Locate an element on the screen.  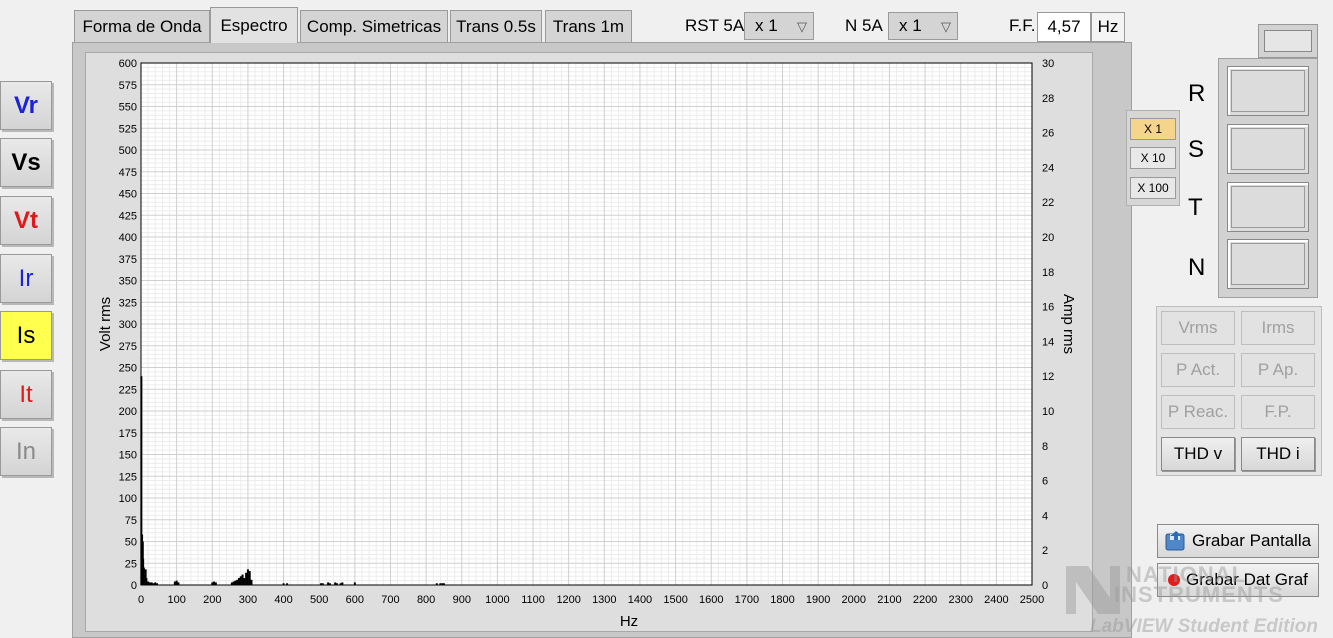
measure-button-thd-i: THD i is located at coordinates (1278, 454).